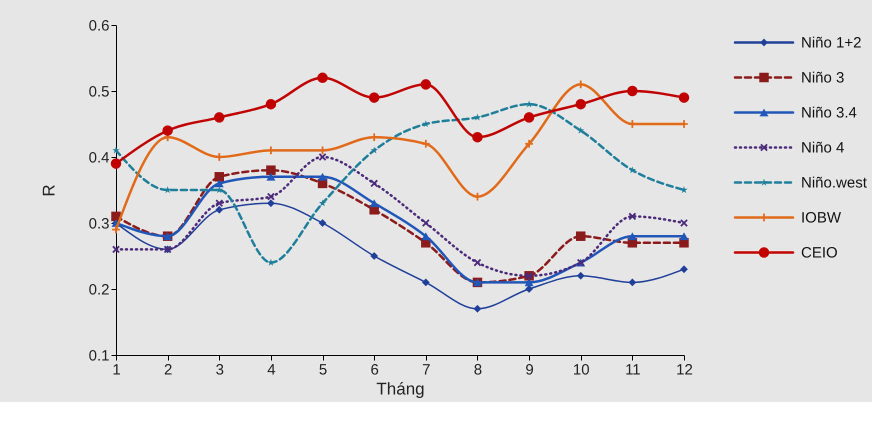  Describe the element at coordinates (822, 78) in the screenshot. I see `legend-label: Niño 3` at that location.